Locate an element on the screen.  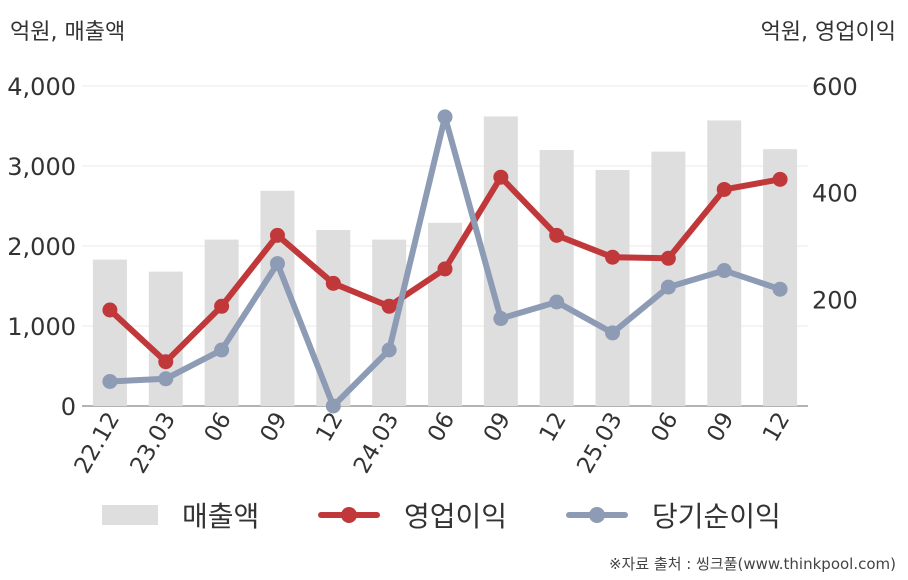
left-tick-label: 0 is located at coordinates (68, 407).